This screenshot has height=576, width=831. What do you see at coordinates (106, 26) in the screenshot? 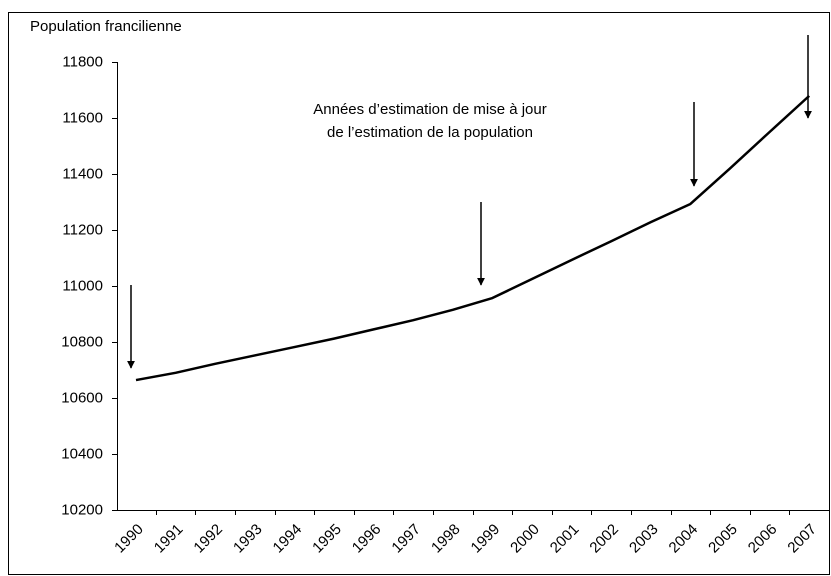
I see `chart-title: Population francilienne` at bounding box center [106, 26].